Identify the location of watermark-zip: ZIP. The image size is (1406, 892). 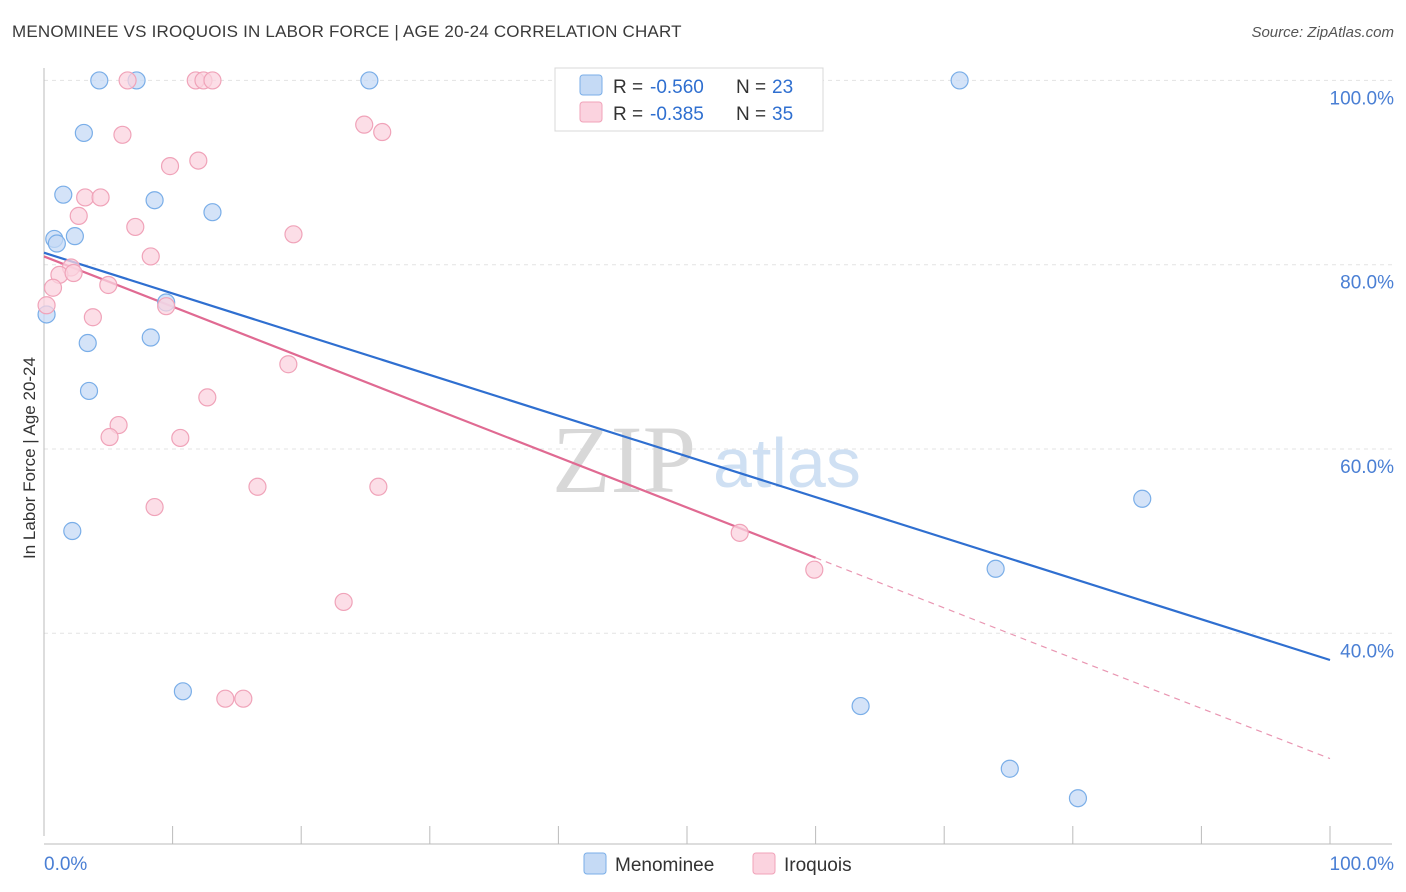
(624, 459).